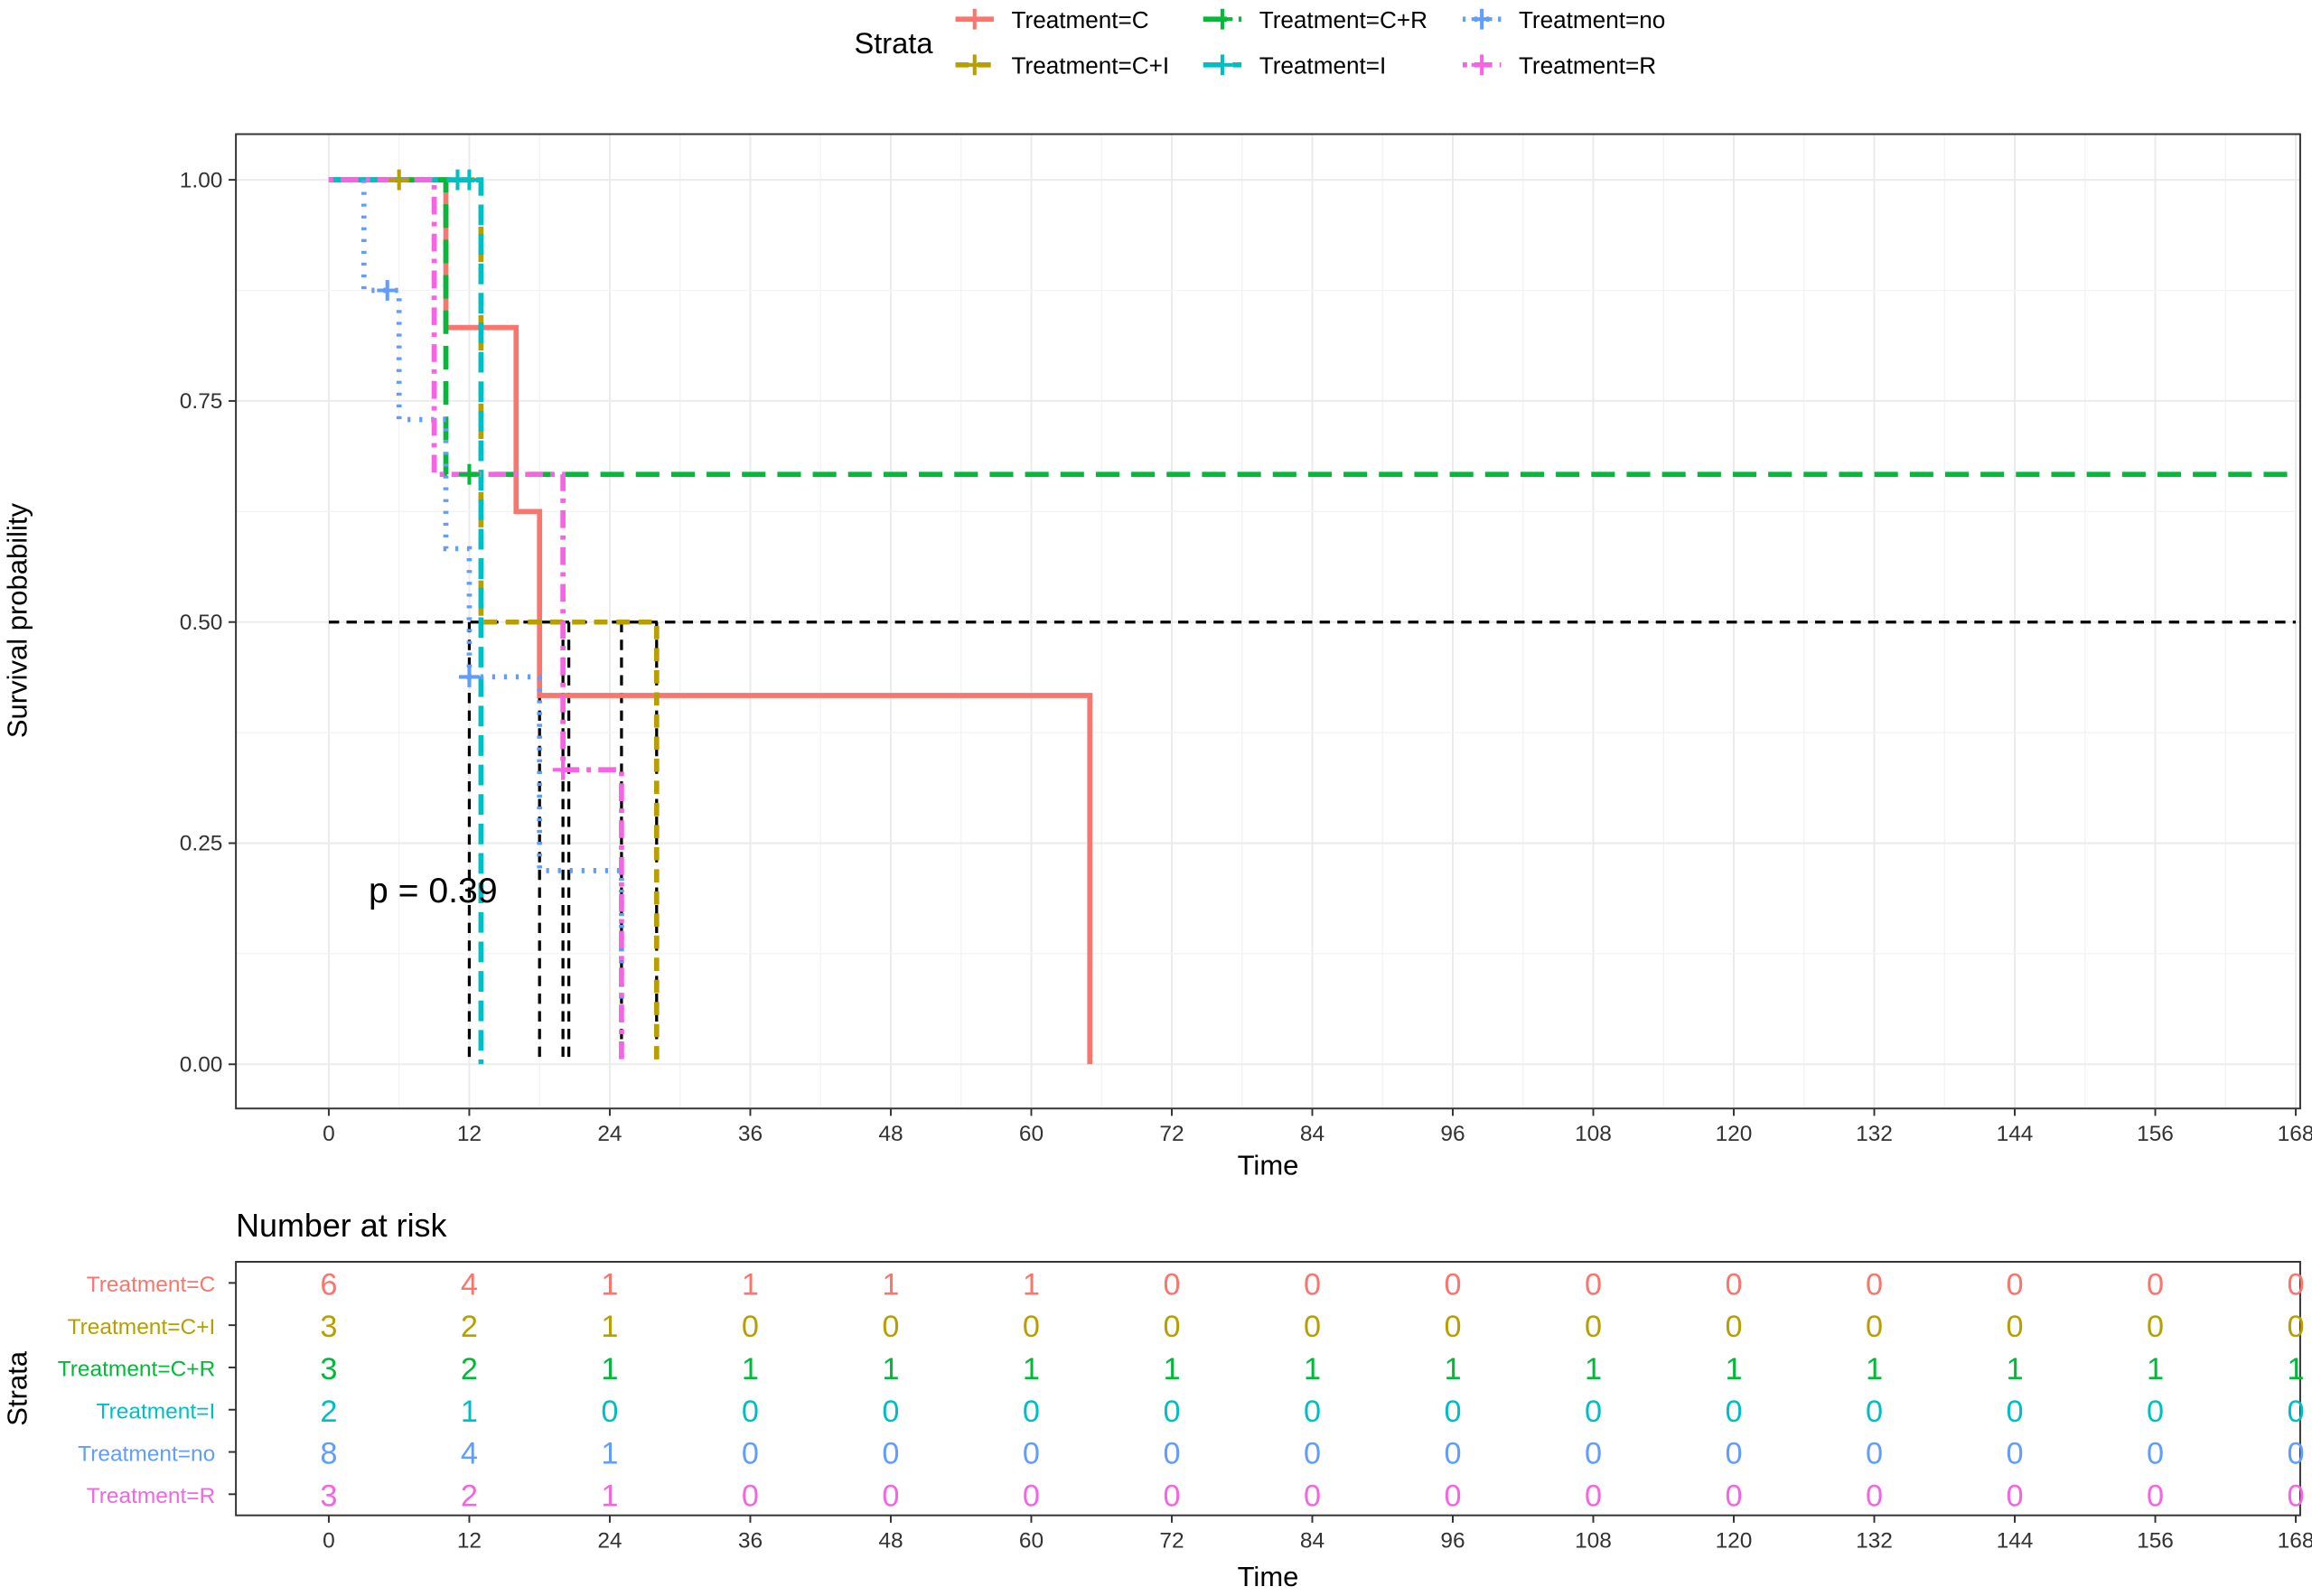  I want to click on x-tick-label: 168, so click(2295, 1134).